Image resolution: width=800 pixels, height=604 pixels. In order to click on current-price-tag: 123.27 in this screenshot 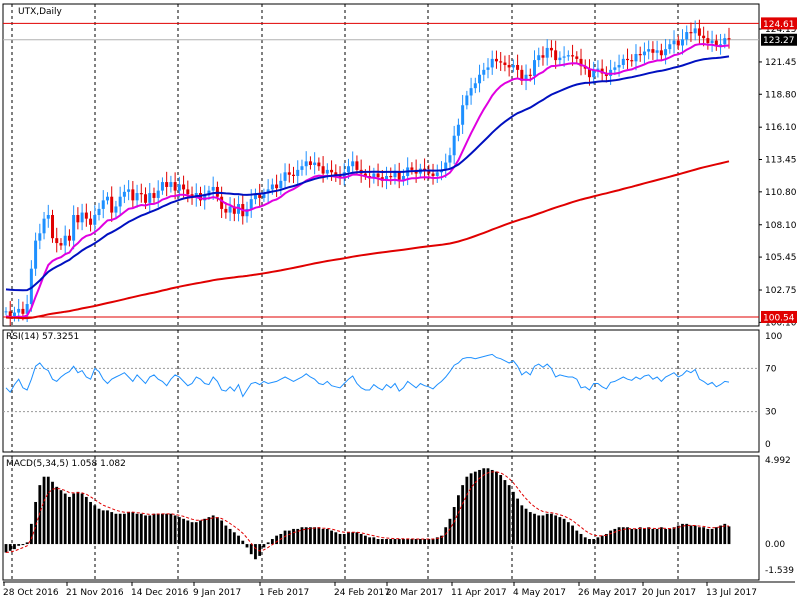, I will do `click(779, 41)`.